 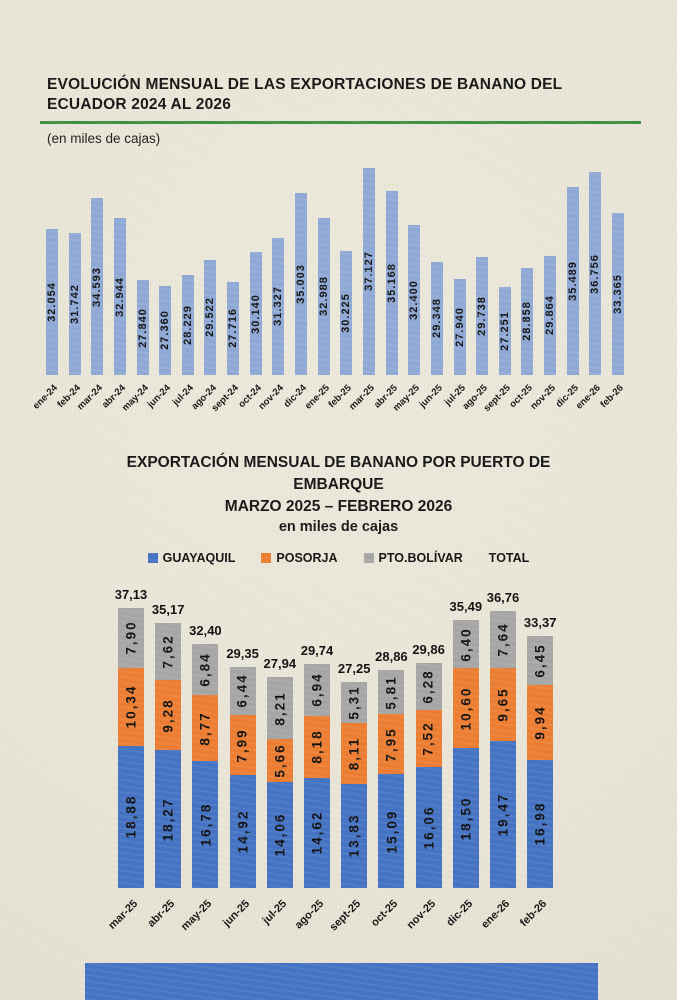 I want to click on total-label: 28,86, so click(x=391, y=657).